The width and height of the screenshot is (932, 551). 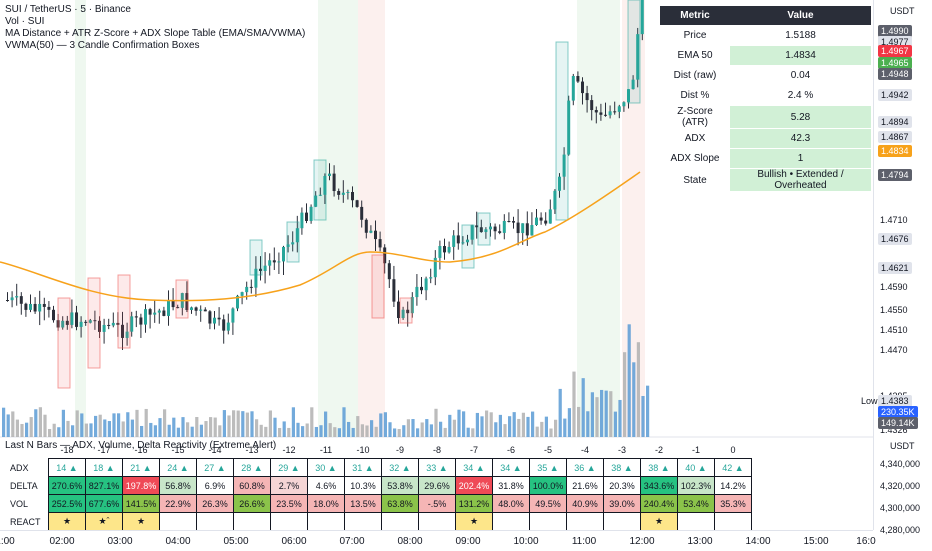 What do you see at coordinates (252, 467) in the screenshot?
I see `bars-cell-adx: 28 ▲` at bounding box center [252, 467].